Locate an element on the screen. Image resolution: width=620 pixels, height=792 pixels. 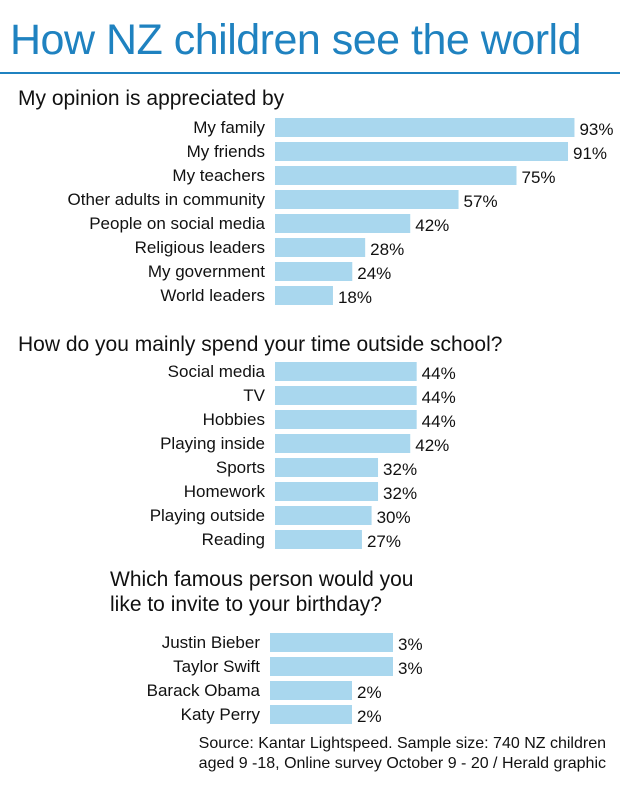
category-label: People on social media is located at coordinates (177, 223).